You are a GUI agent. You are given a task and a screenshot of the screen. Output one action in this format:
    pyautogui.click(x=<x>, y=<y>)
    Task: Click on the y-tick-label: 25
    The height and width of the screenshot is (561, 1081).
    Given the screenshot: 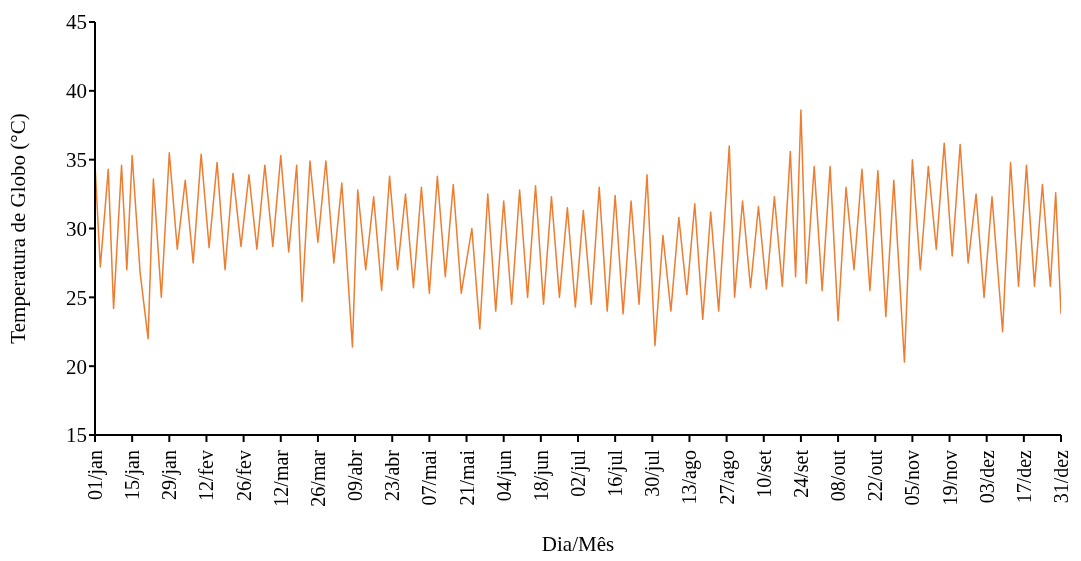 What is the action you would take?
    pyautogui.click(x=76, y=297)
    